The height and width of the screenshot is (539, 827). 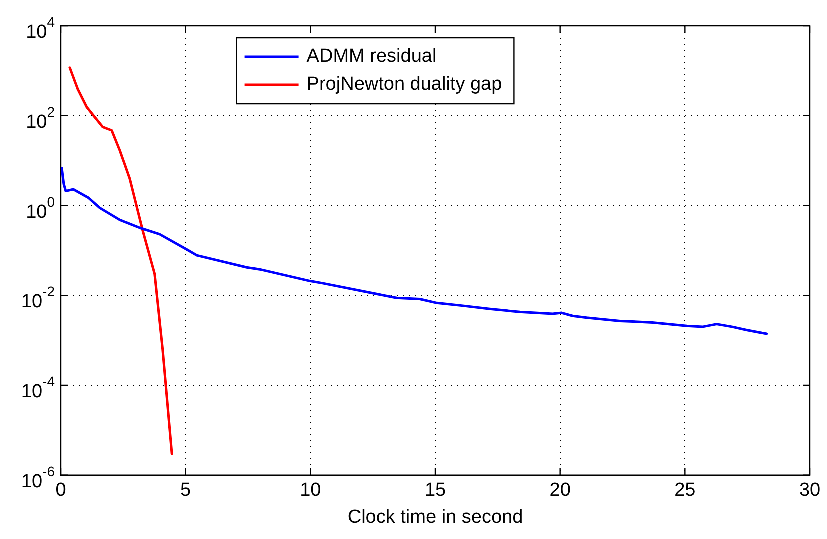 I want to click on x-tick-label: 5, so click(x=186, y=491).